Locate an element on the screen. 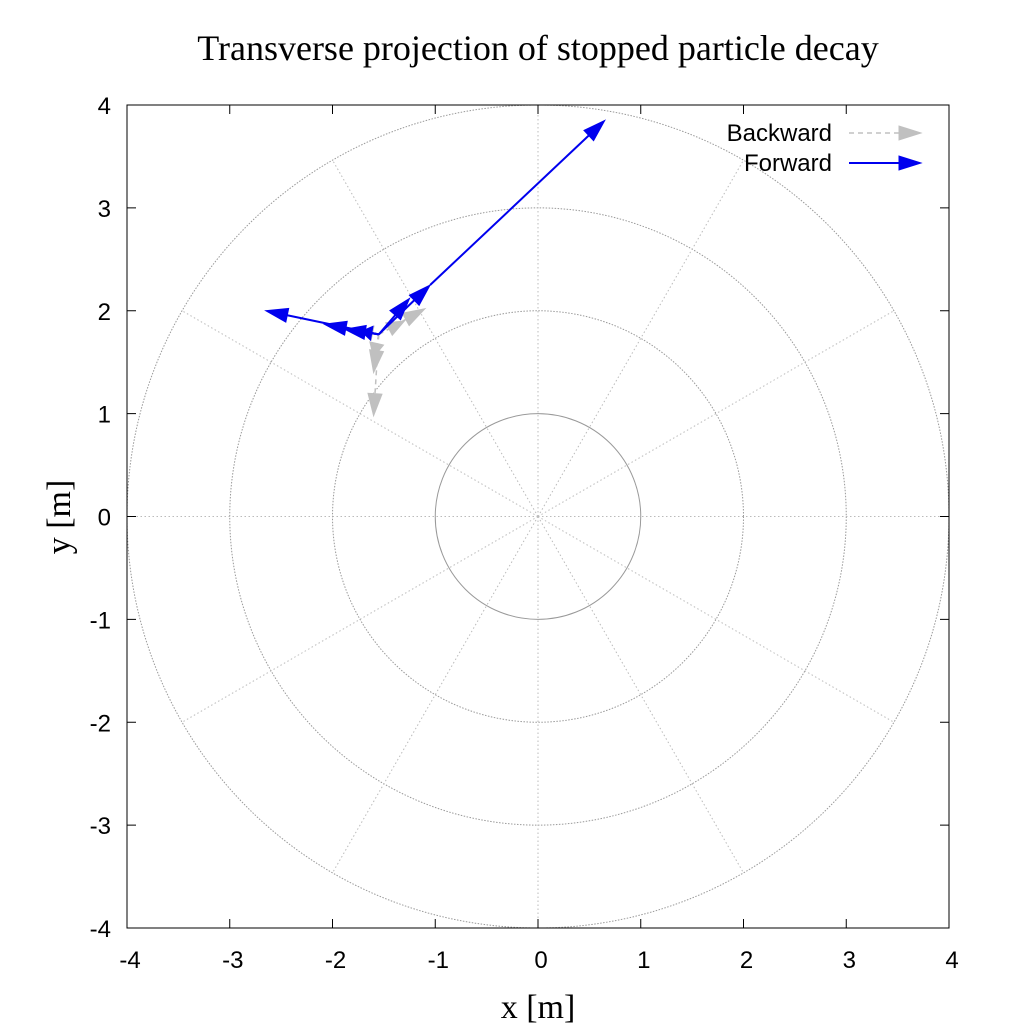  x-tick-label: -4 is located at coordinates (129, 960).